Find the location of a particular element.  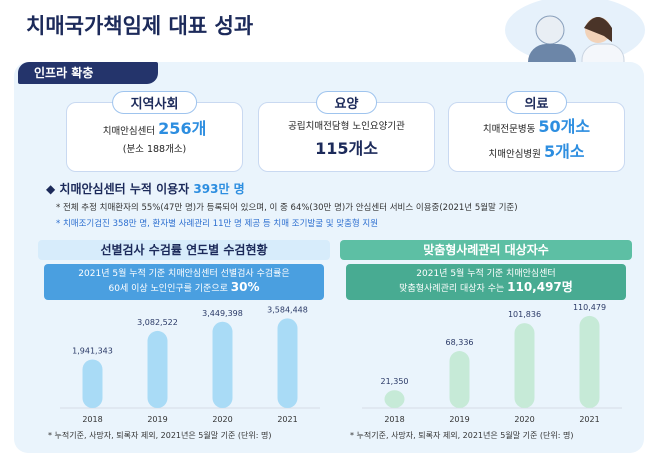

box-highlight: 115개소 is located at coordinates (346, 148).